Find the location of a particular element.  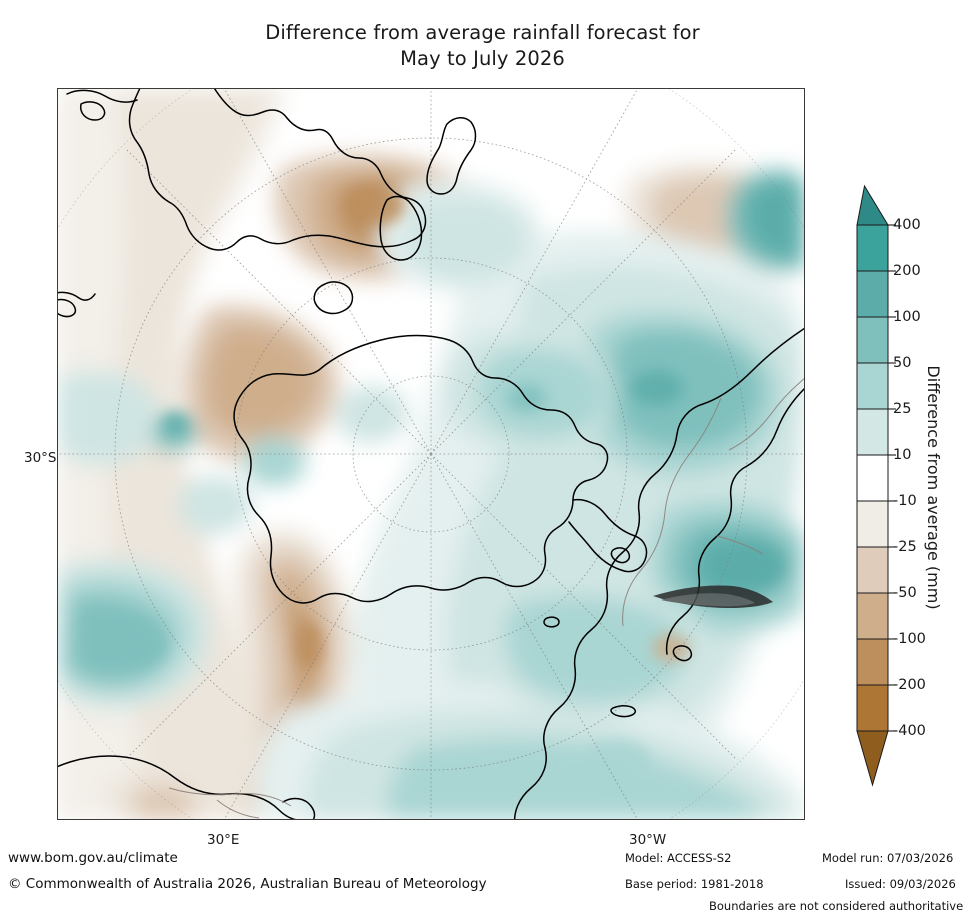

model-run-date: Model run: 07/03/2026 is located at coordinates (888, 858).